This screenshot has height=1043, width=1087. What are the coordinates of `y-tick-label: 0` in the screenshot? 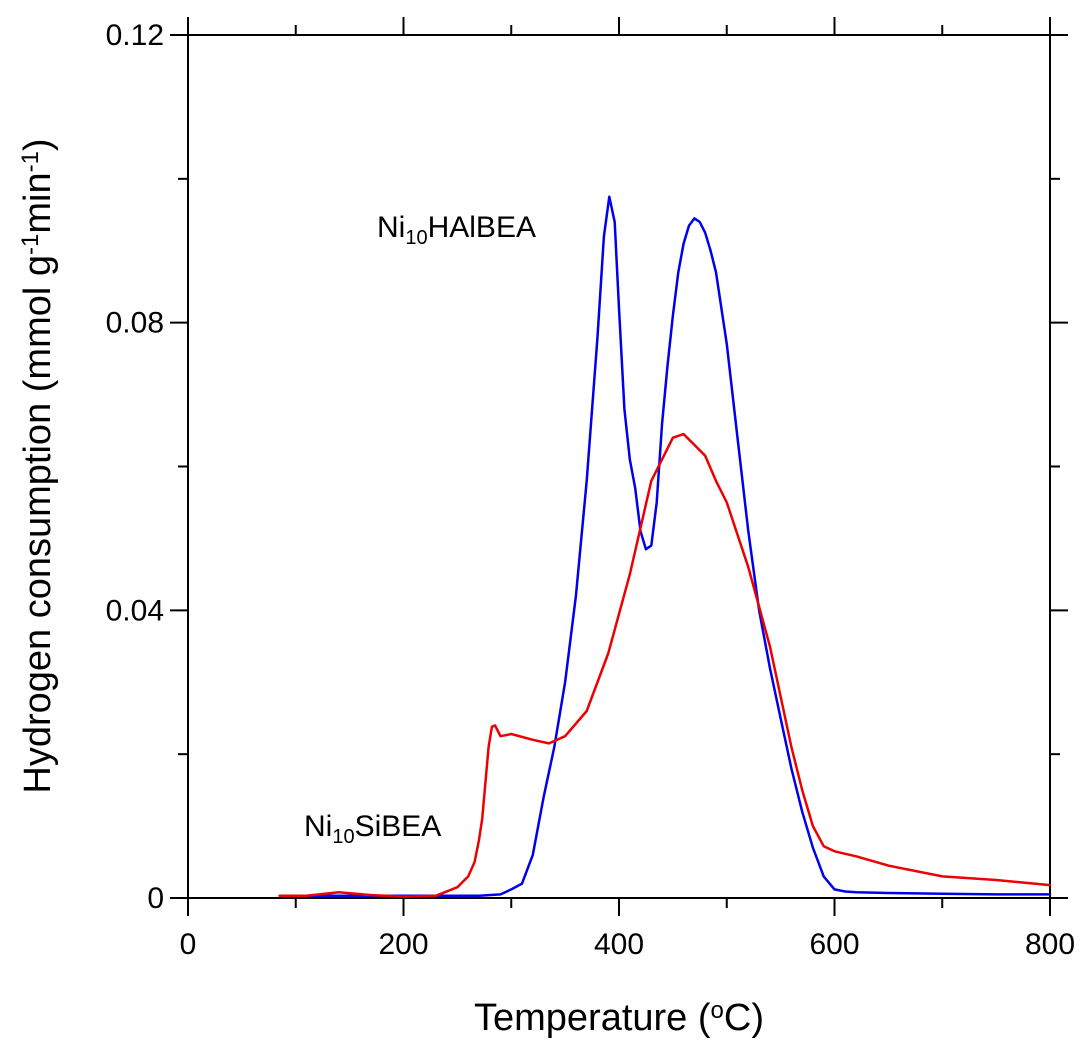 It's located at (155, 898).